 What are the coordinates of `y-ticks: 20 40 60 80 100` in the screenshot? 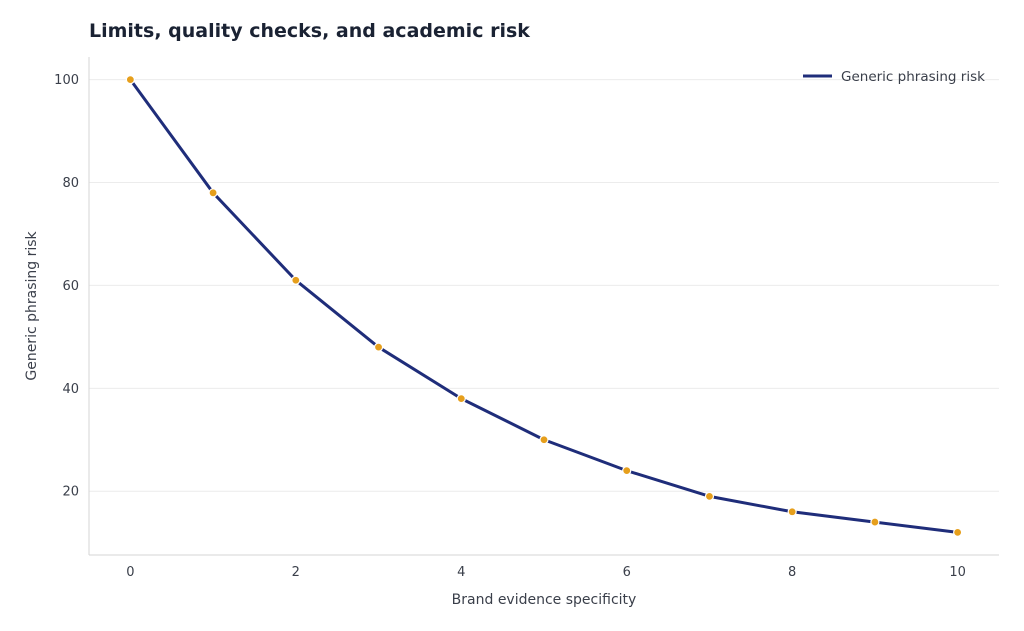 It's located at (66, 286).